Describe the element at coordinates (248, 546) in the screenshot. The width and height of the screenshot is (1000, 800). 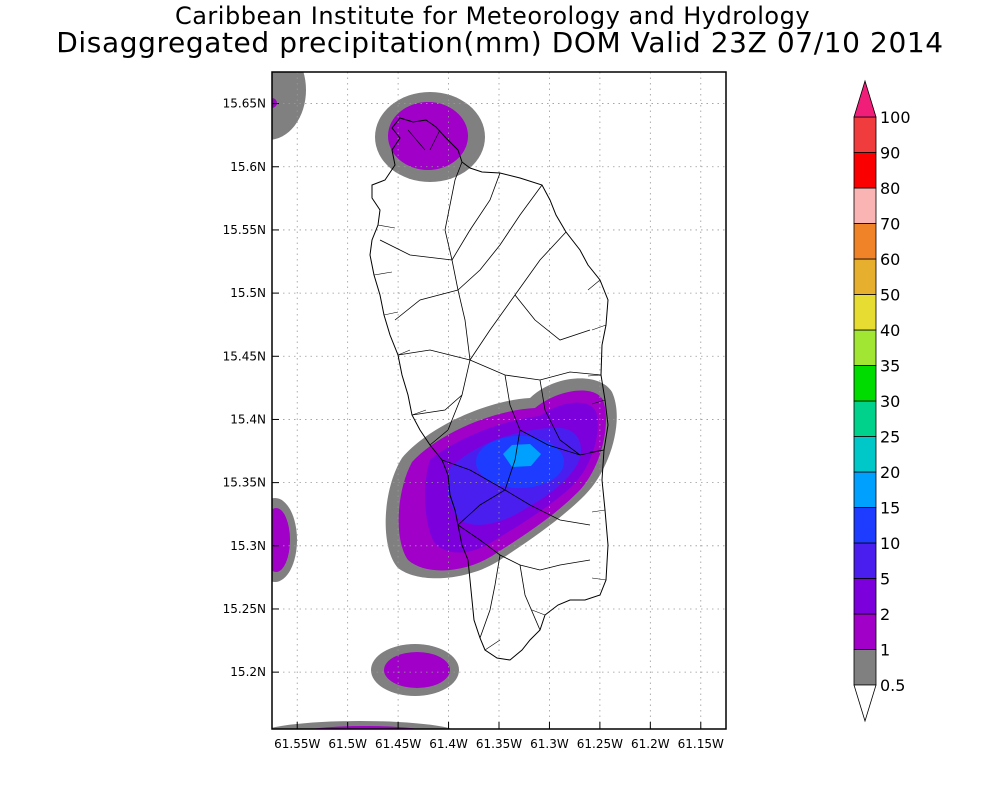
I see `y-tick-label: 15.3N` at that location.